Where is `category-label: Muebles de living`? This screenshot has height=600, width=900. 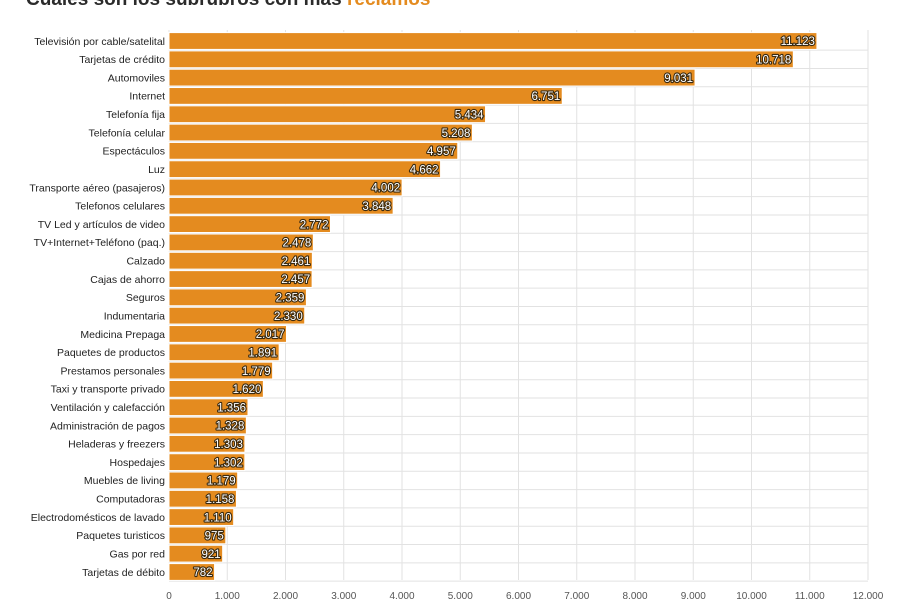 category-label: Muebles de living is located at coordinates (124, 481).